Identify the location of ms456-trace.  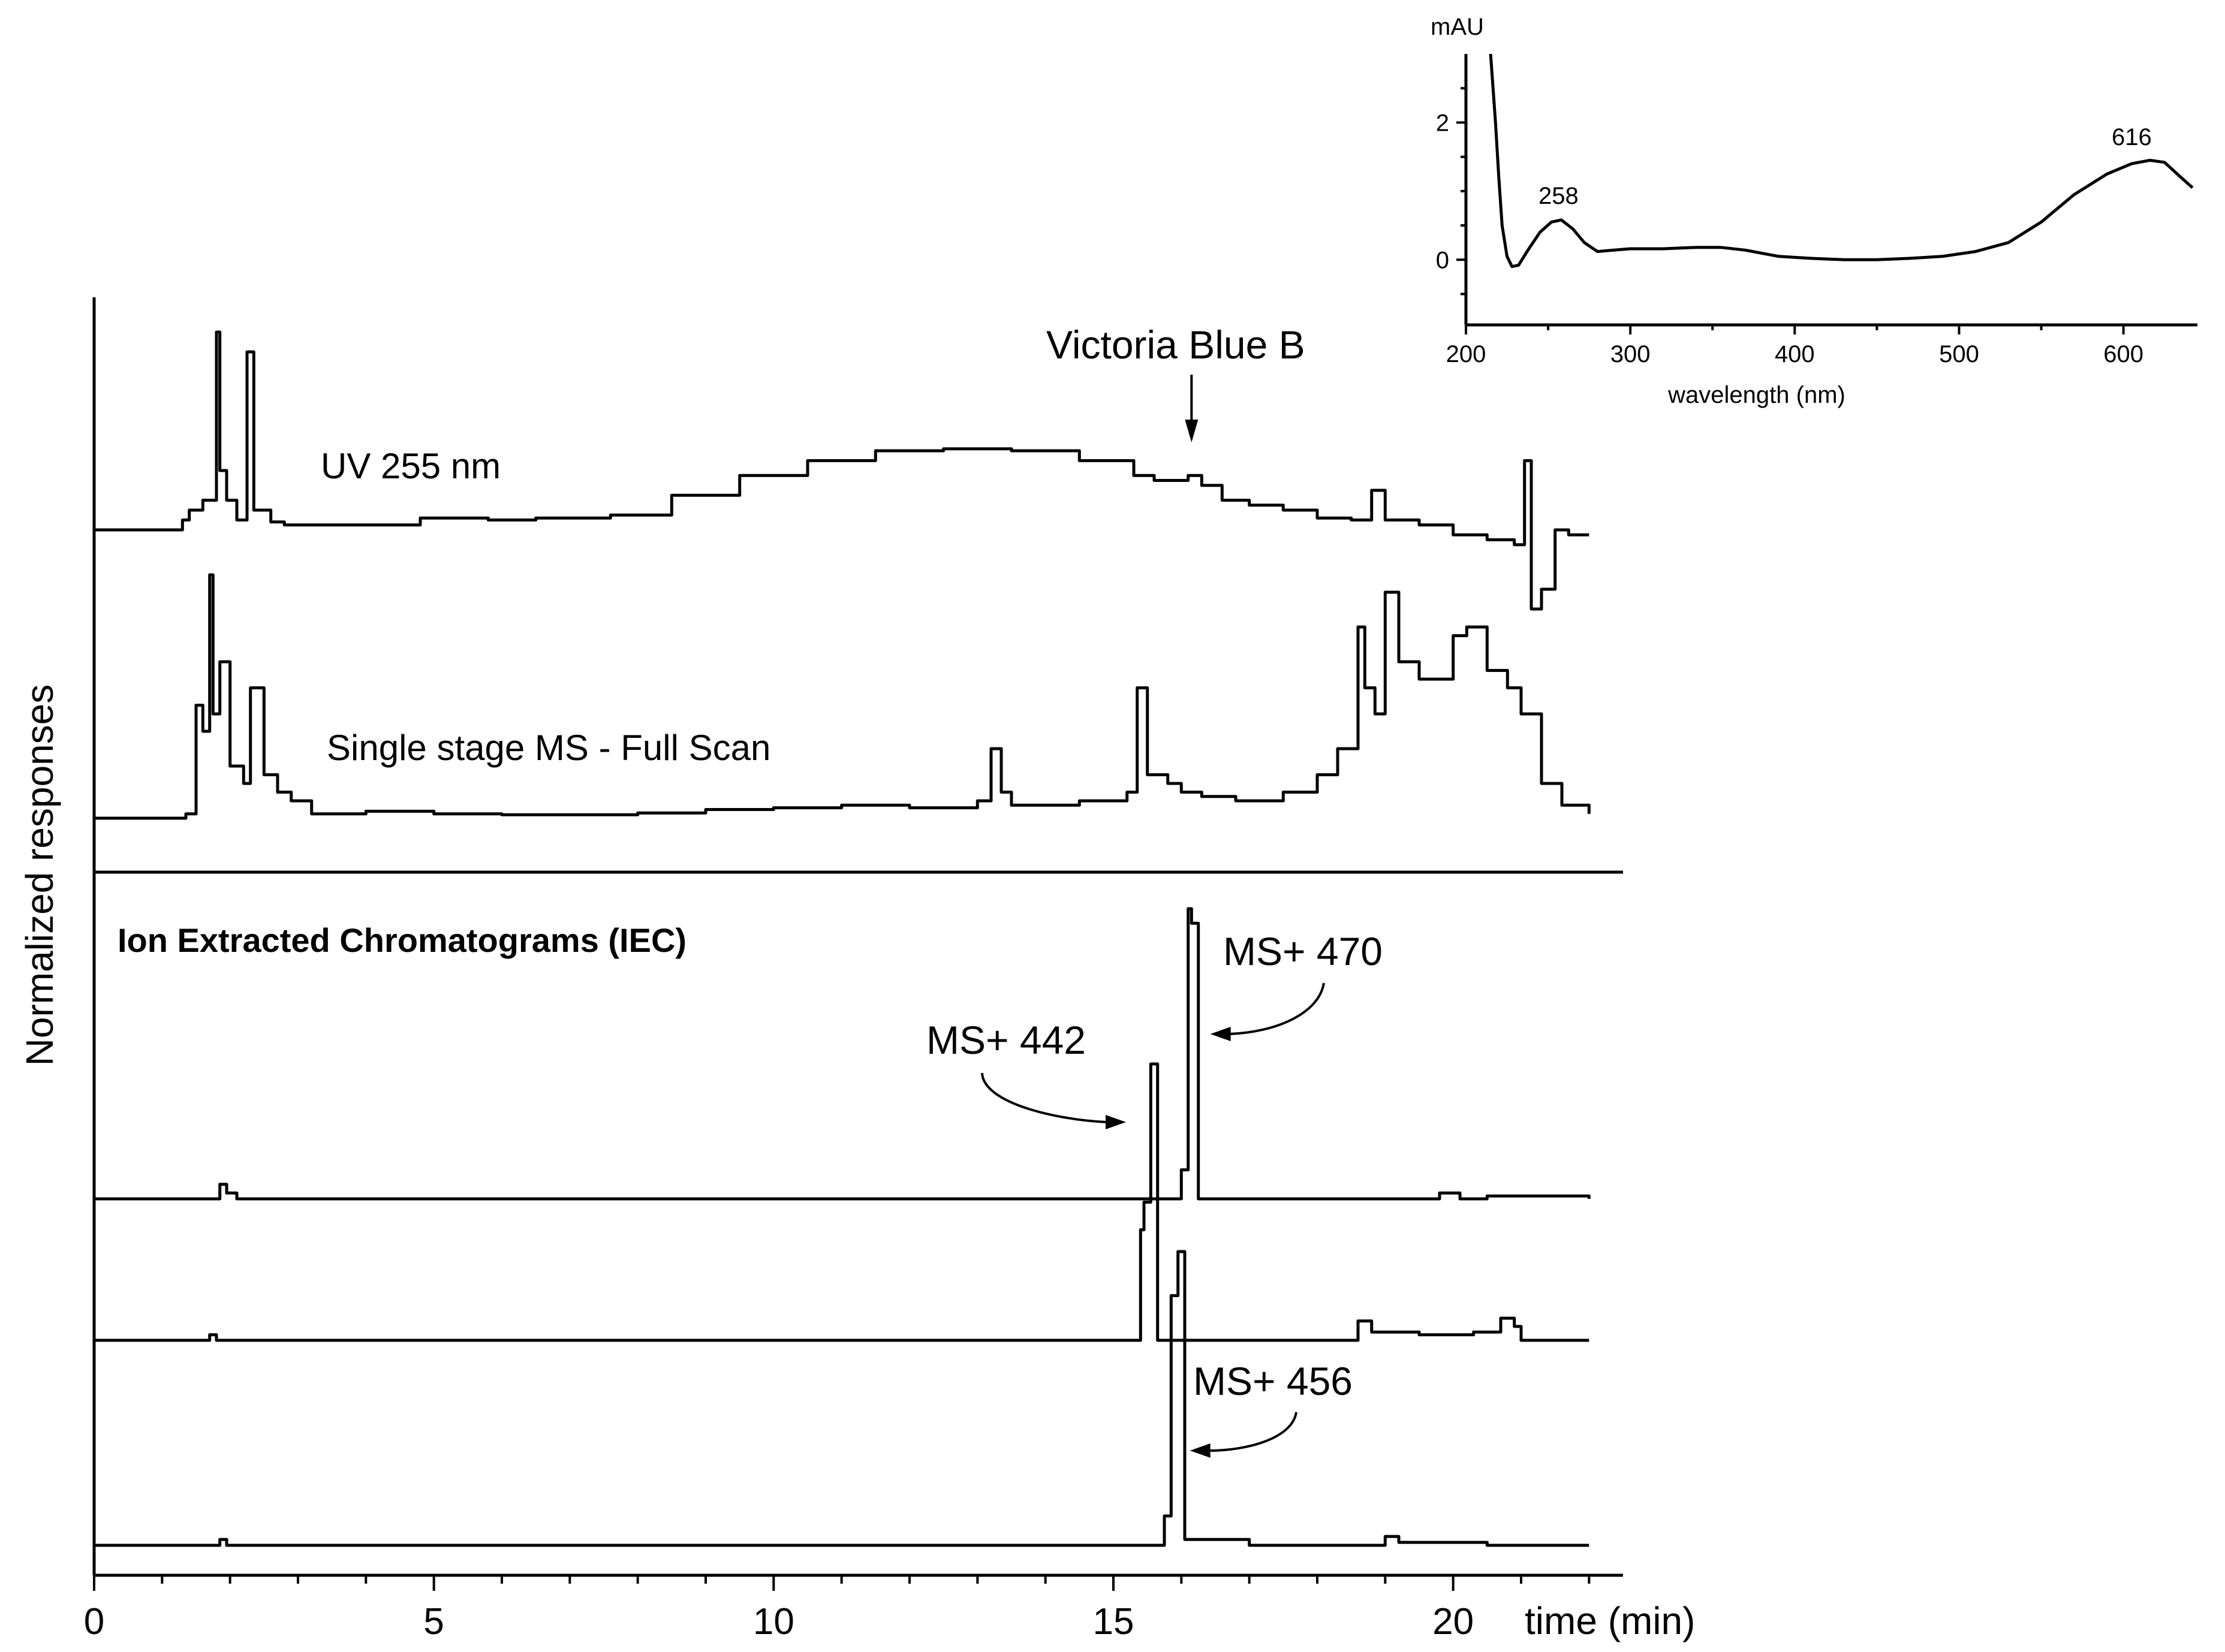
(841, 1398).